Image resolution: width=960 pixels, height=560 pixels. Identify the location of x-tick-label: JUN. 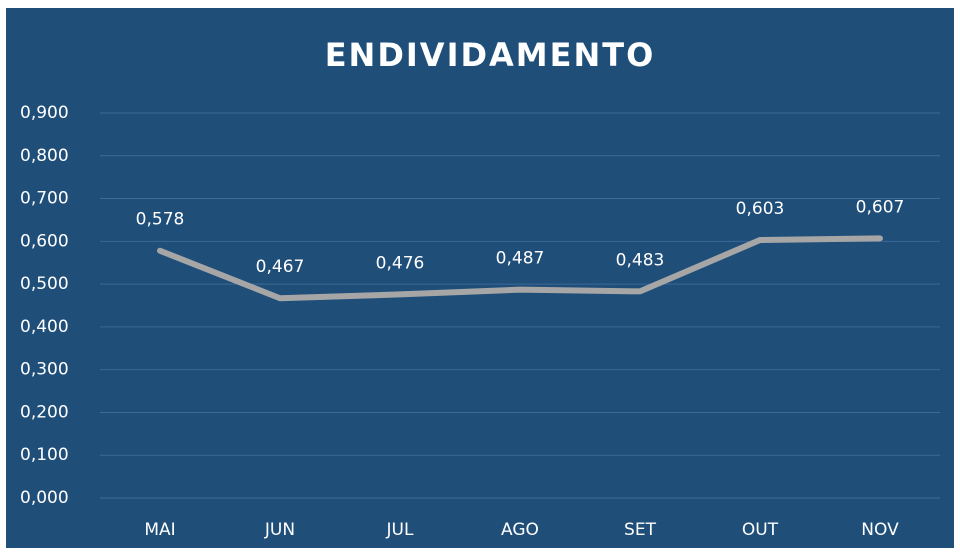
(279, 530).